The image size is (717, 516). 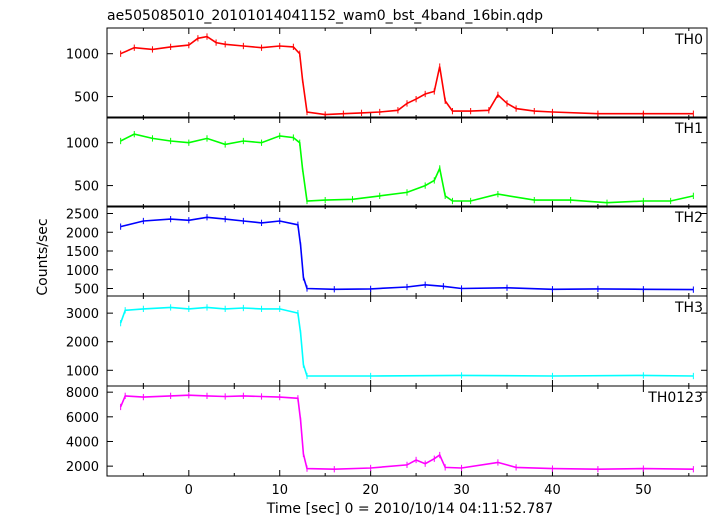 What do you see at coordinates (675, 398) in the screenshot?
I see `panel-label: TH0123` at bounding box center [675, 398].